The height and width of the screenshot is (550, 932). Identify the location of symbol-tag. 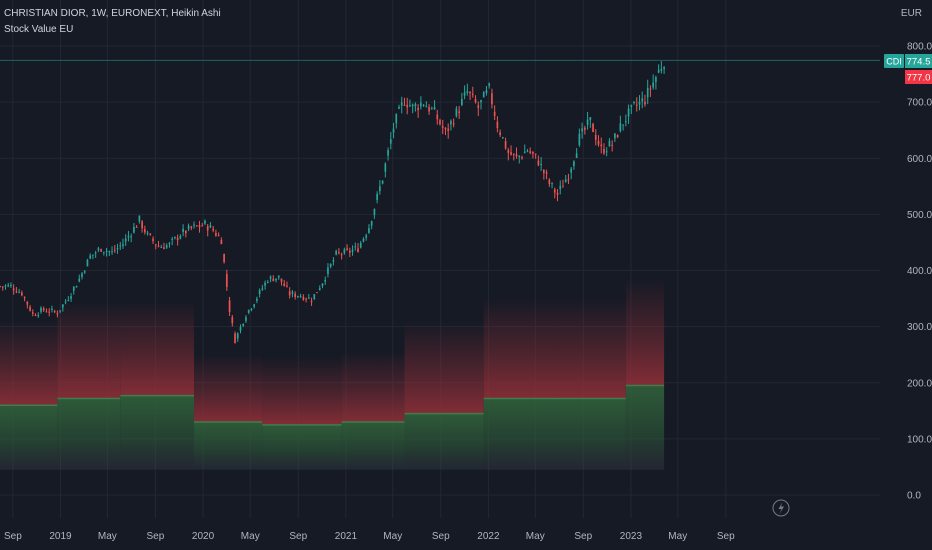
(894, 61).